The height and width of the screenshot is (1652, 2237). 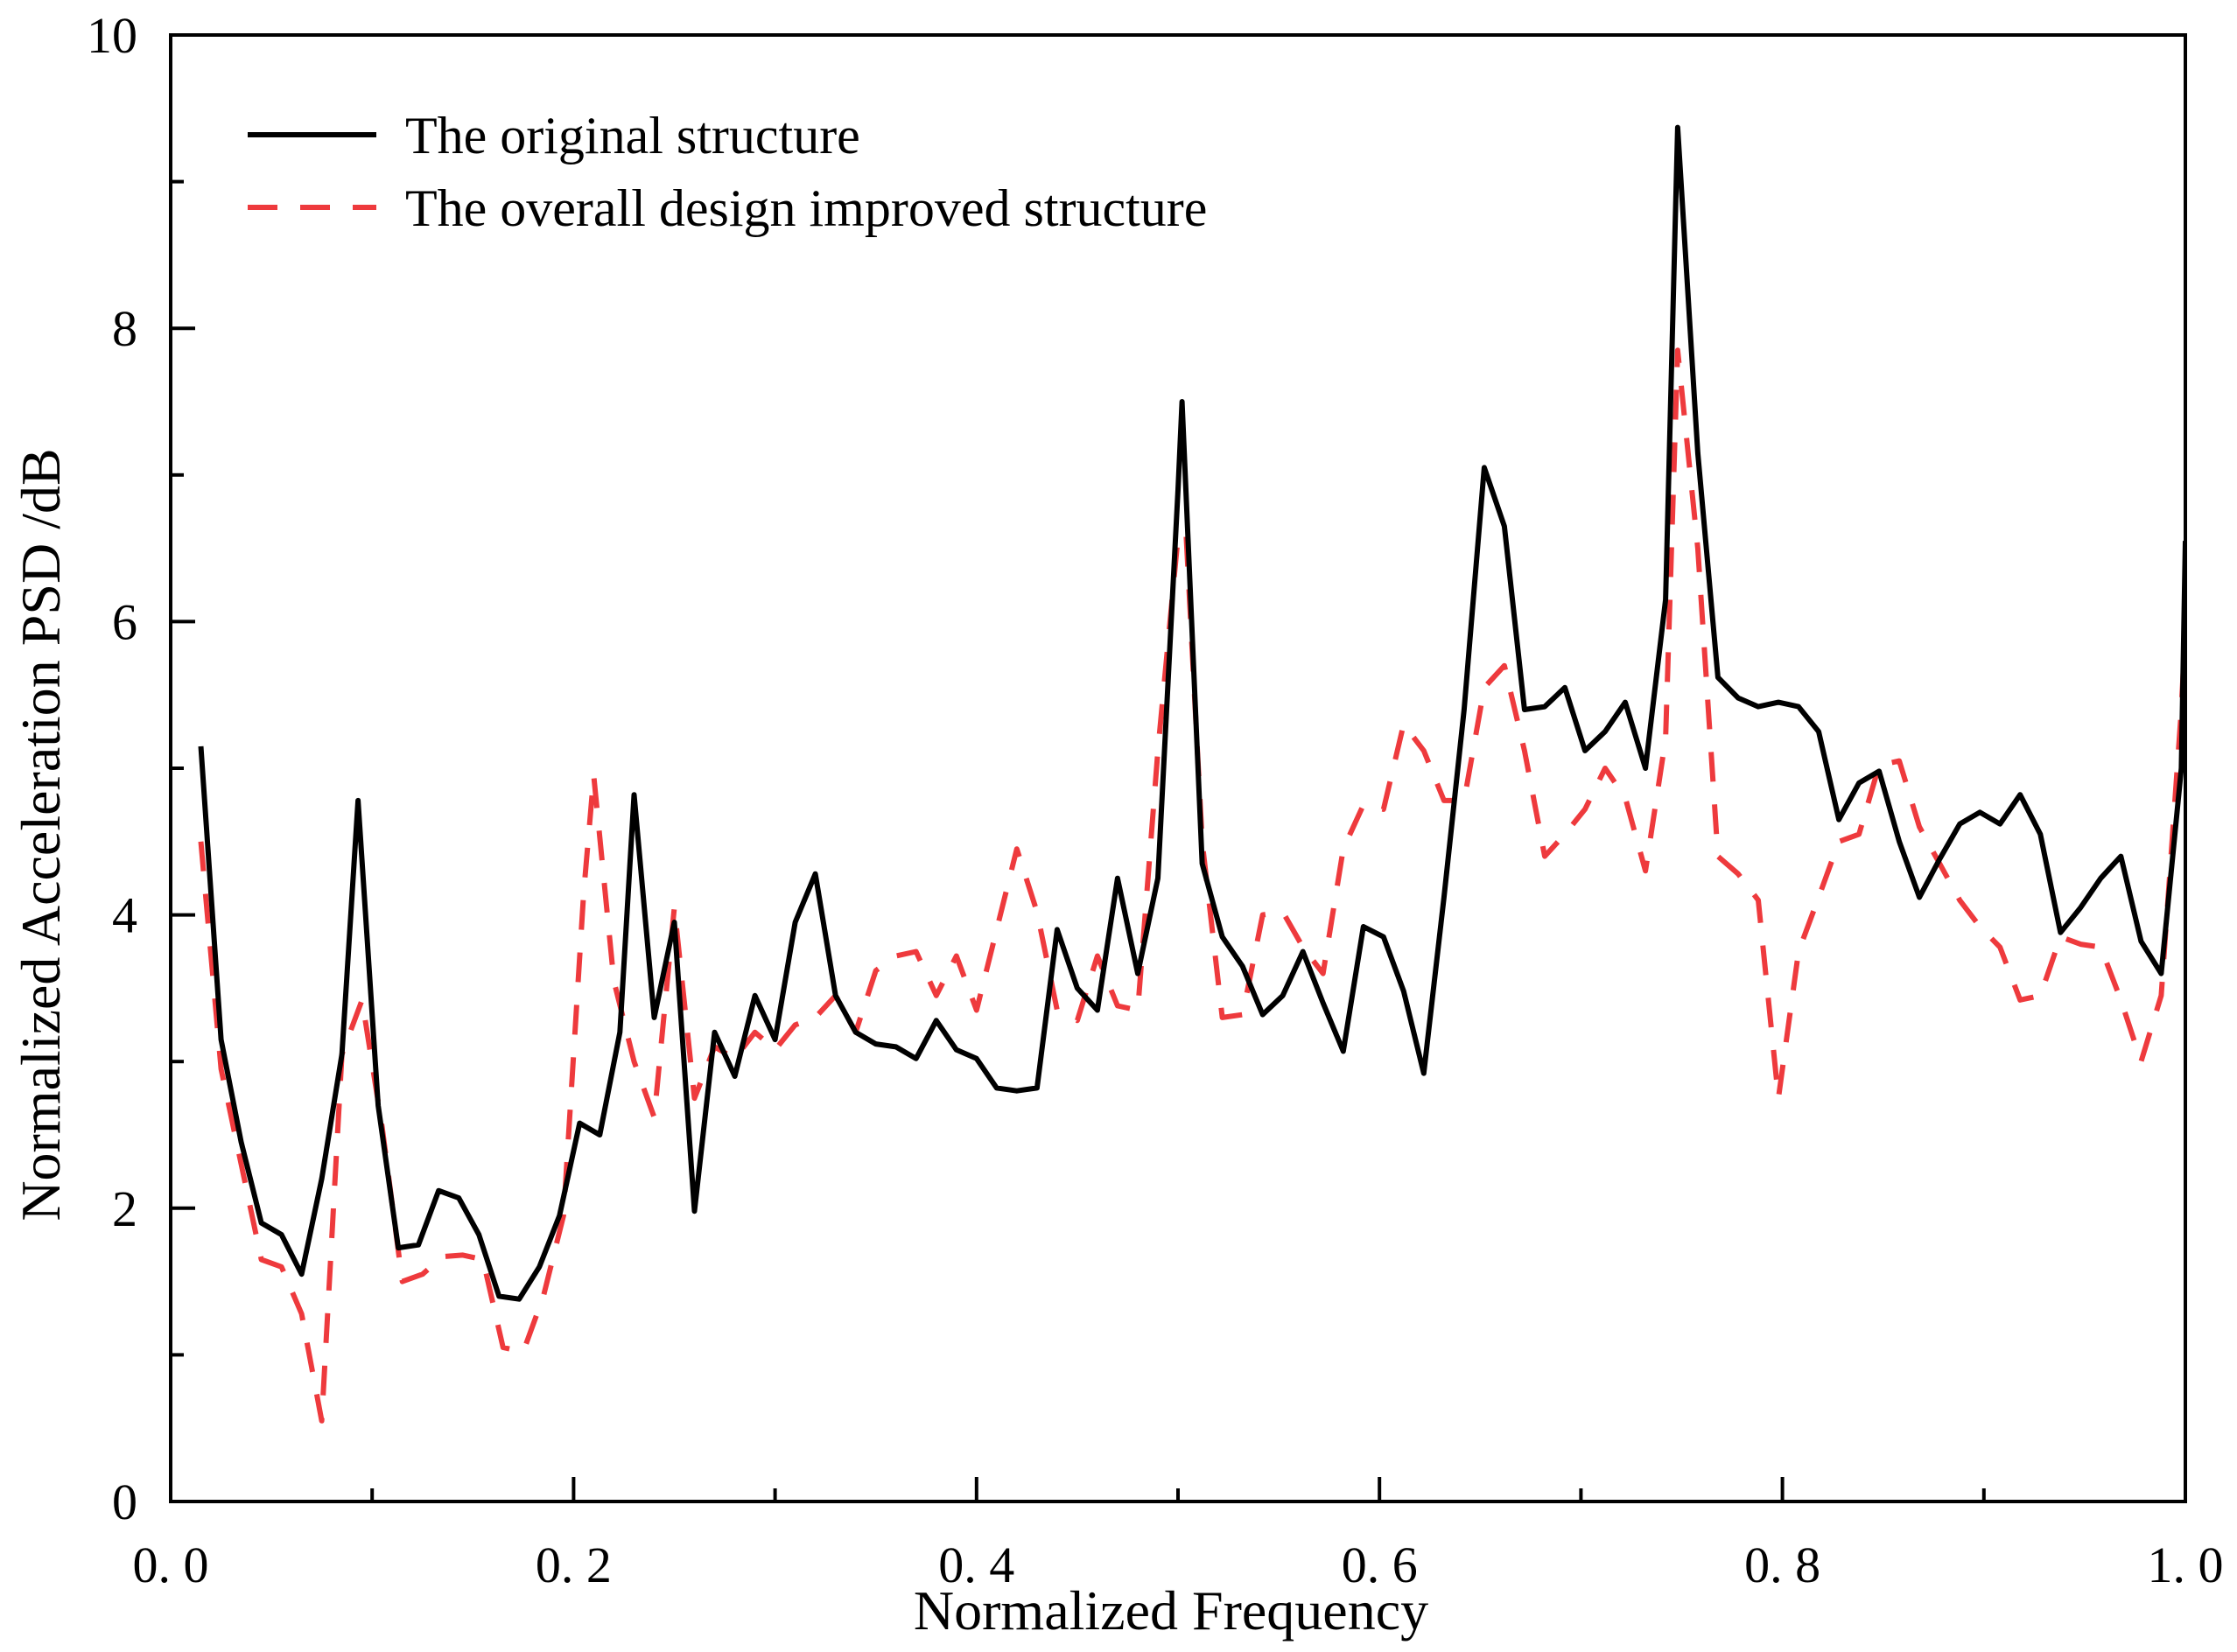 What do you see at coordinates (124, 1208) in the screenshot?
I see `y-tick-label: 2` at bounding box center [124, 1208].